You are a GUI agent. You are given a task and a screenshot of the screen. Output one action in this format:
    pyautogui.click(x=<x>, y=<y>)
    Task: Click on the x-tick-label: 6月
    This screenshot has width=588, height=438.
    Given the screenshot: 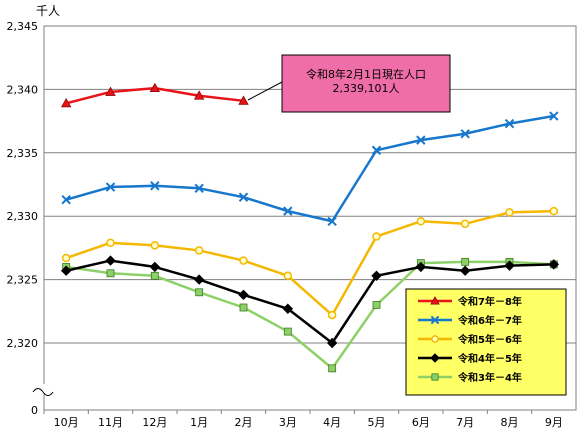 What is the action you would take?
    pyautogui.click(x=421, y=422)
    